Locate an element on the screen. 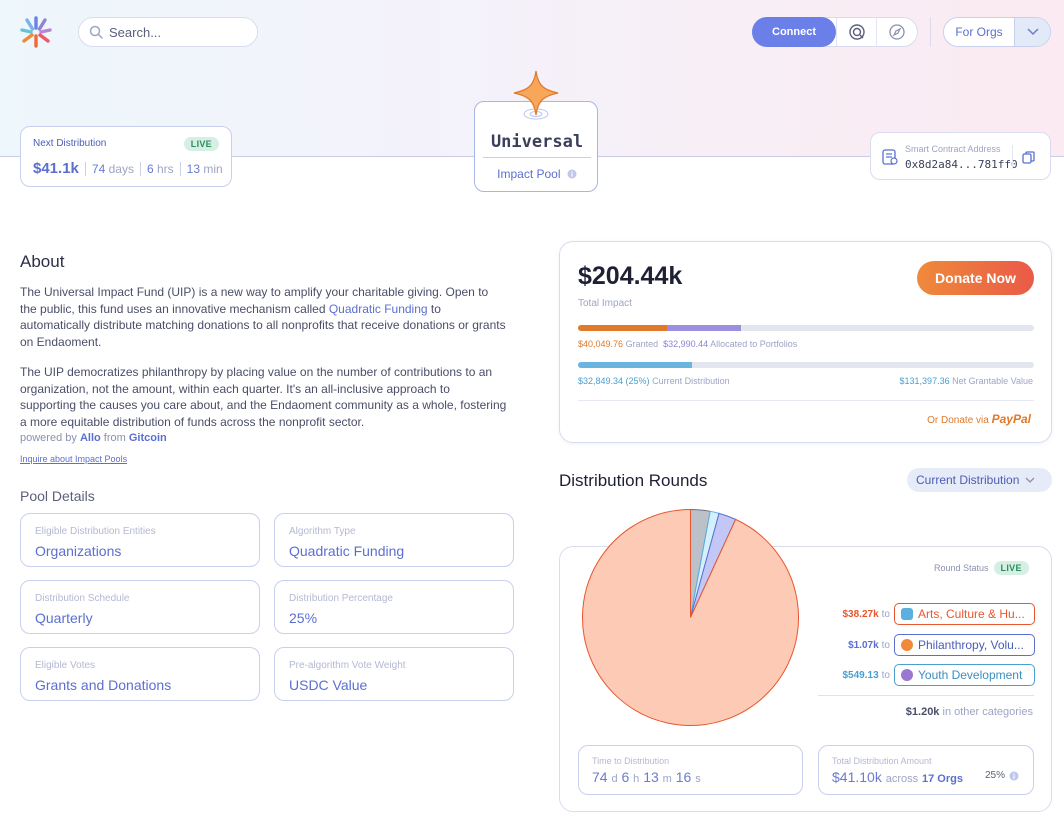 The height and width of the screenshot is (819, 1064). powered-by: powered by Allo from Gitcoin is located at coordinates (93, 438).